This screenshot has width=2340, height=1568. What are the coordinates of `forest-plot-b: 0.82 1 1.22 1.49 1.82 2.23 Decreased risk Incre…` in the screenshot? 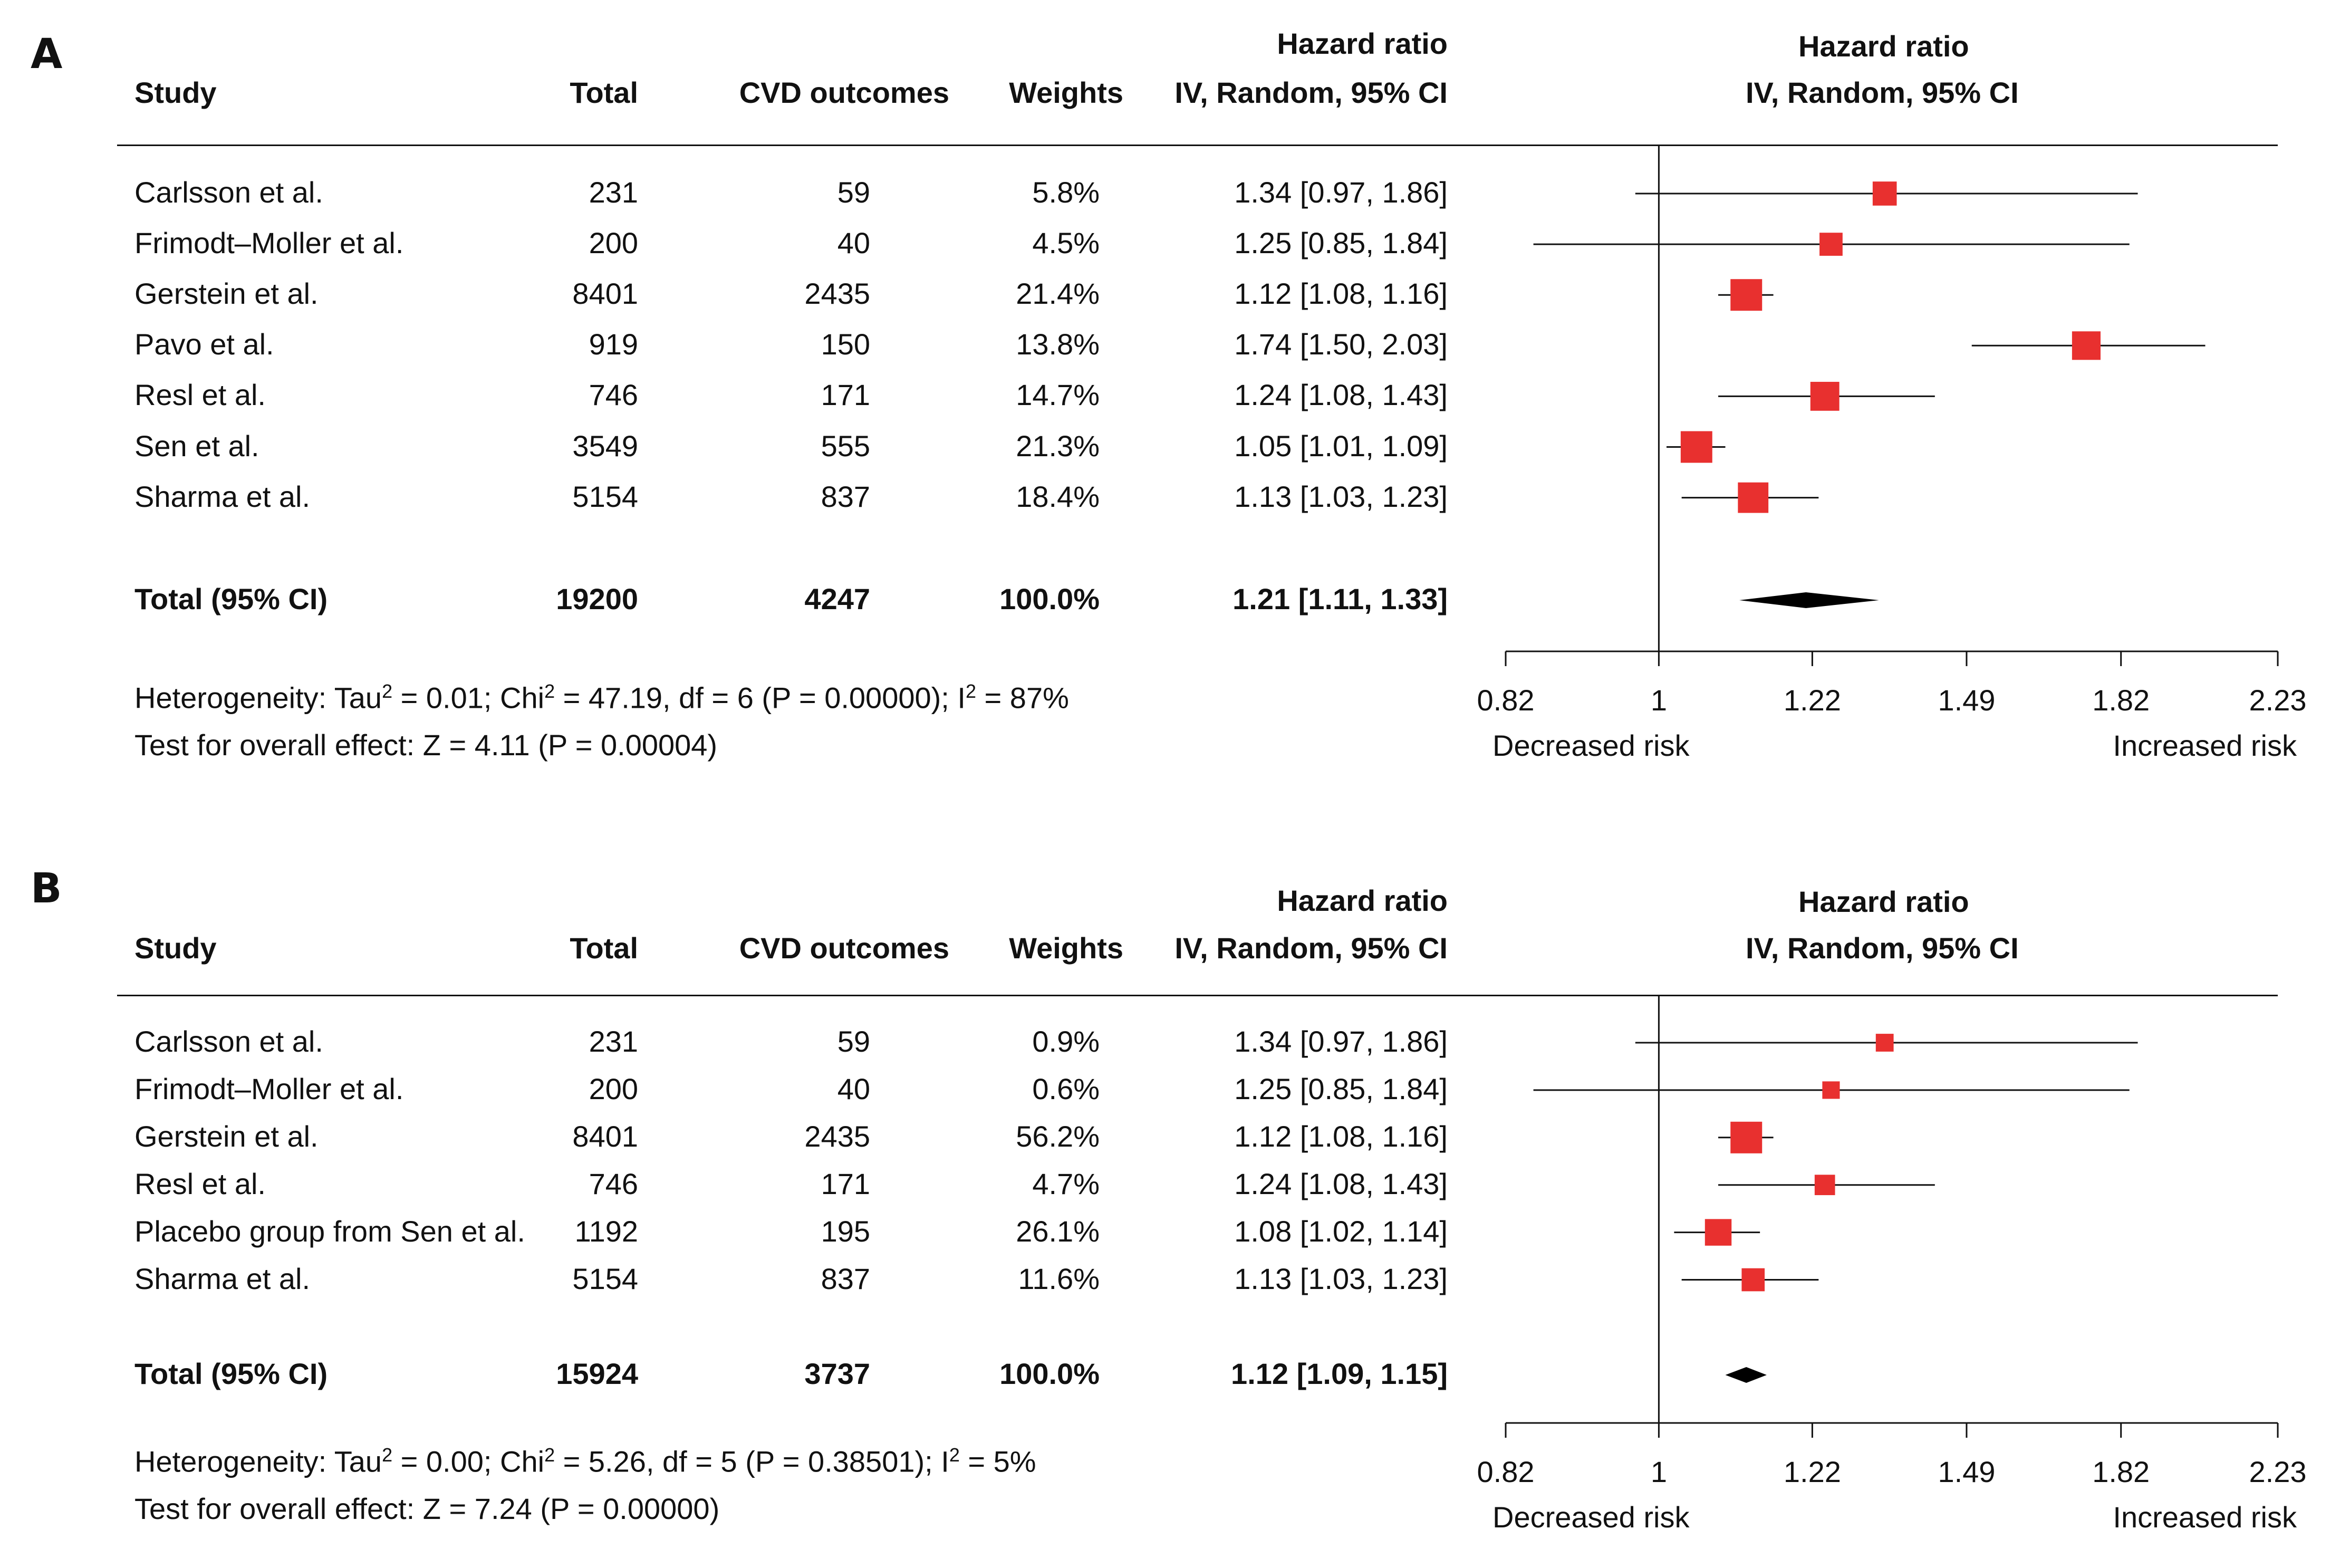 It's located at (1892, 1265).